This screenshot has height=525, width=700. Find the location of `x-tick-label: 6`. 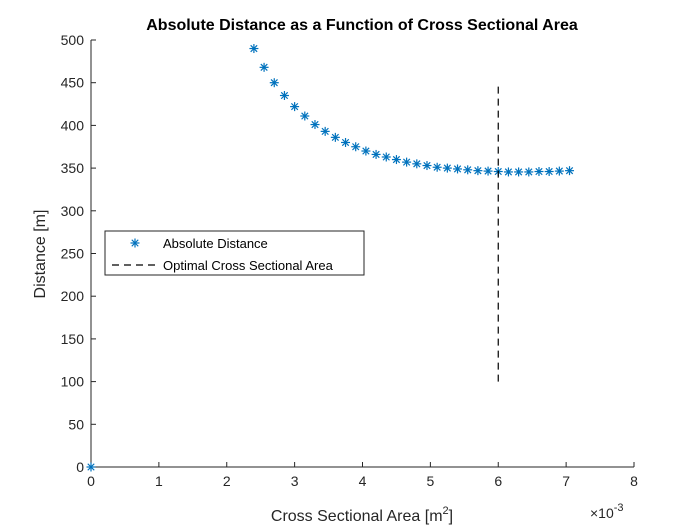

x-tick-label: 6 is located at coordinates (498, 481).